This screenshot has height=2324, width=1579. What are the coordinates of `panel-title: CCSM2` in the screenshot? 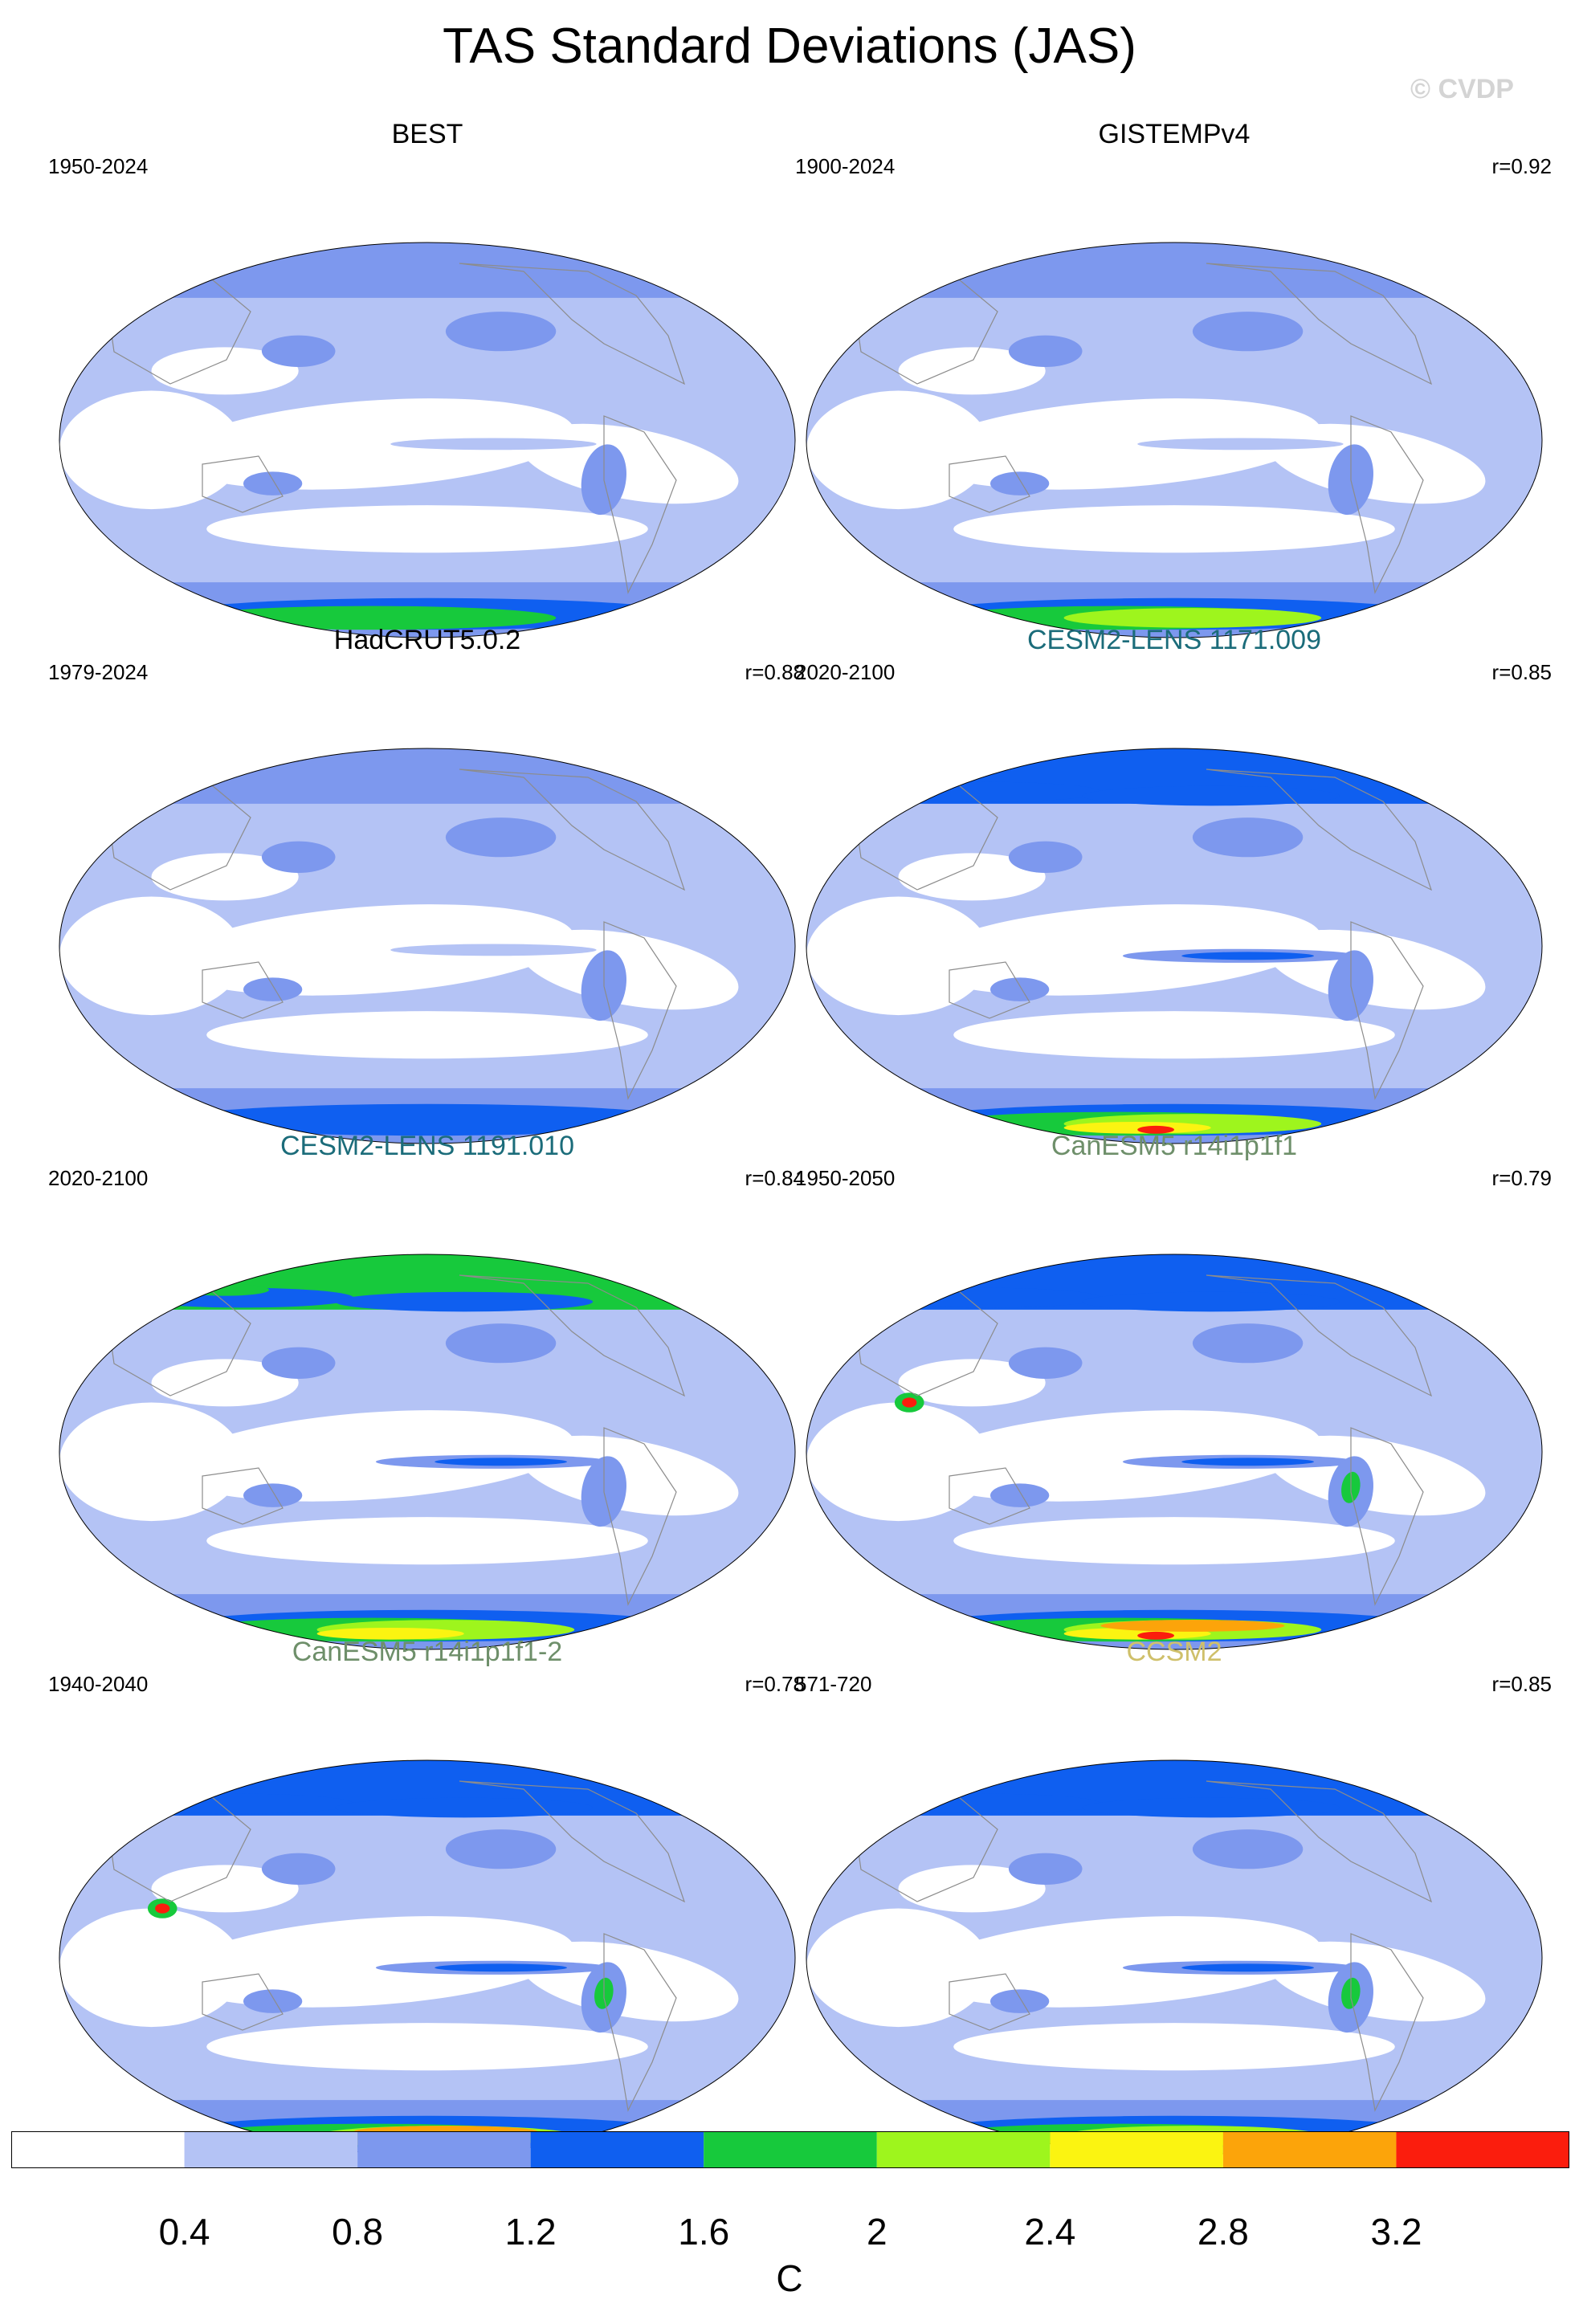 It's located at (1174, 1652).